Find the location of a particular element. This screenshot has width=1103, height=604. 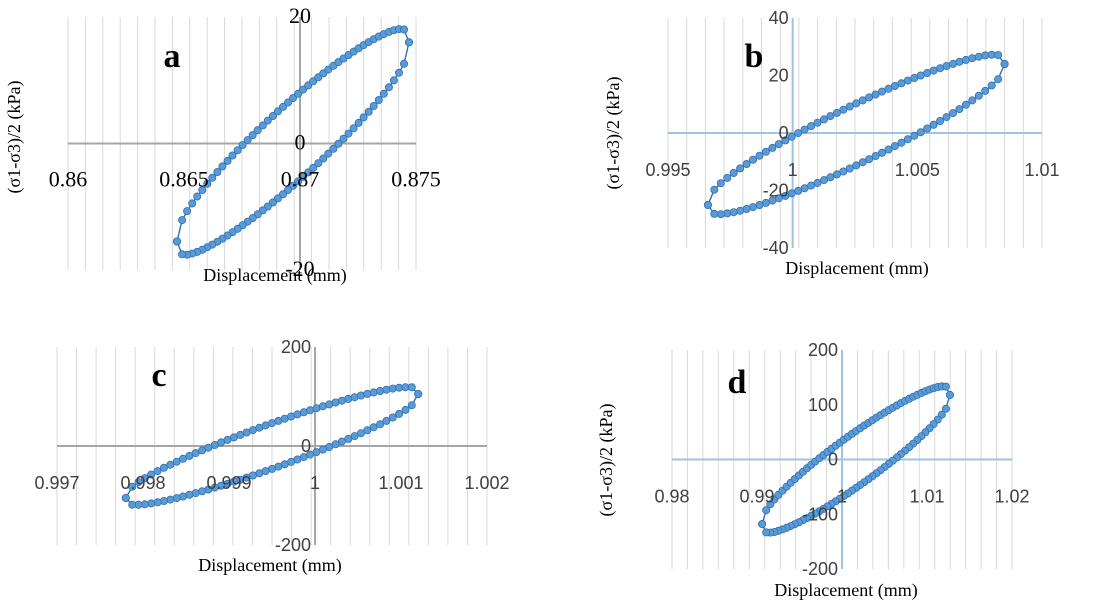

x-tick-label: 1.005 is located at coordinates (917, 170).